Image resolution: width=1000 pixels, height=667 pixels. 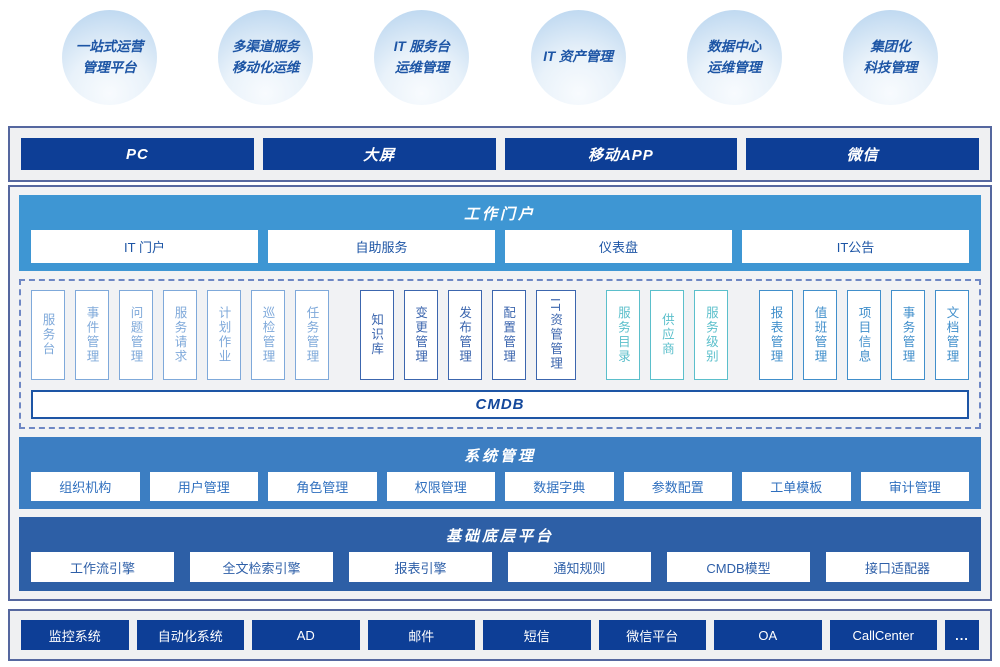 What do you see at coordinates (440, 486) in the screenshot?
I see `system-item-permission-mgmt: 权限管理` at bounding box center [440, 486].